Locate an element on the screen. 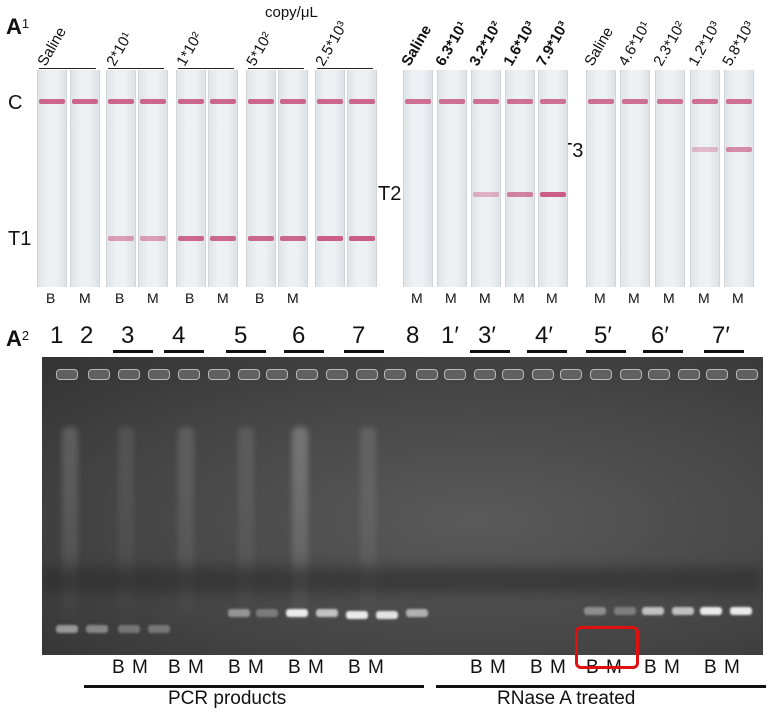 The width and height of the screenshot is (775, 718). pcr-products-line is located at coordinates (254, 686).